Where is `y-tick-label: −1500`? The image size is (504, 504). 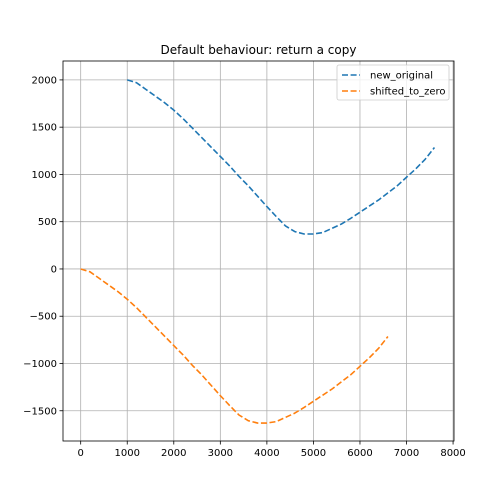 y-tick-label: −1500 is located at coordinates (40, 411).